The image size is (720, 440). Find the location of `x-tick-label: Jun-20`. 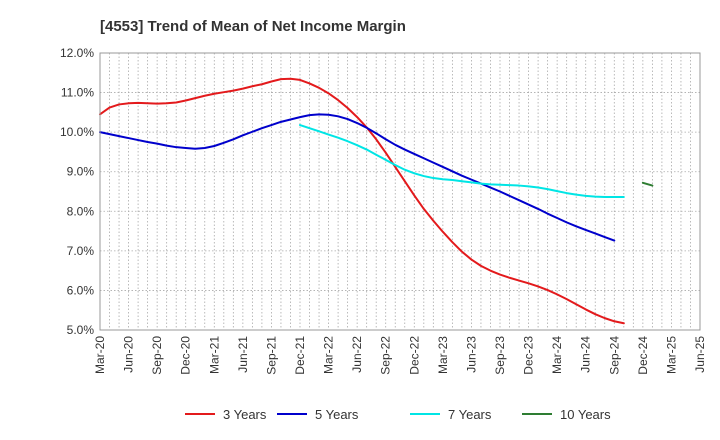

x-tick-label: Jun-20 is located at coordinates (129, 354).